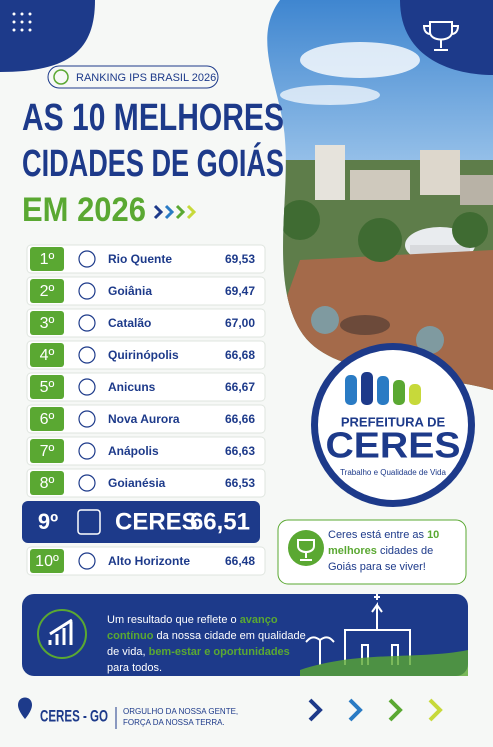 This screenshot has height=747, width=493. I want to click on footer-slogan: ORGULHO DA NOSSA GENTE,, so click(180, 711).